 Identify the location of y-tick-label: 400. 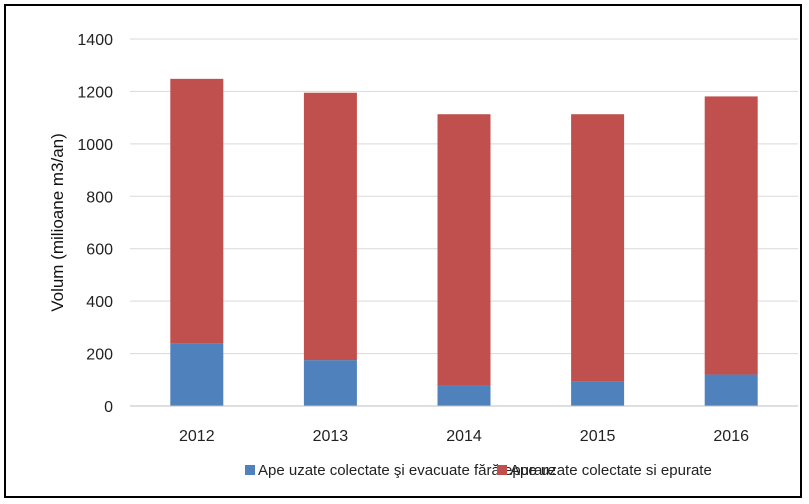
(99, 302).